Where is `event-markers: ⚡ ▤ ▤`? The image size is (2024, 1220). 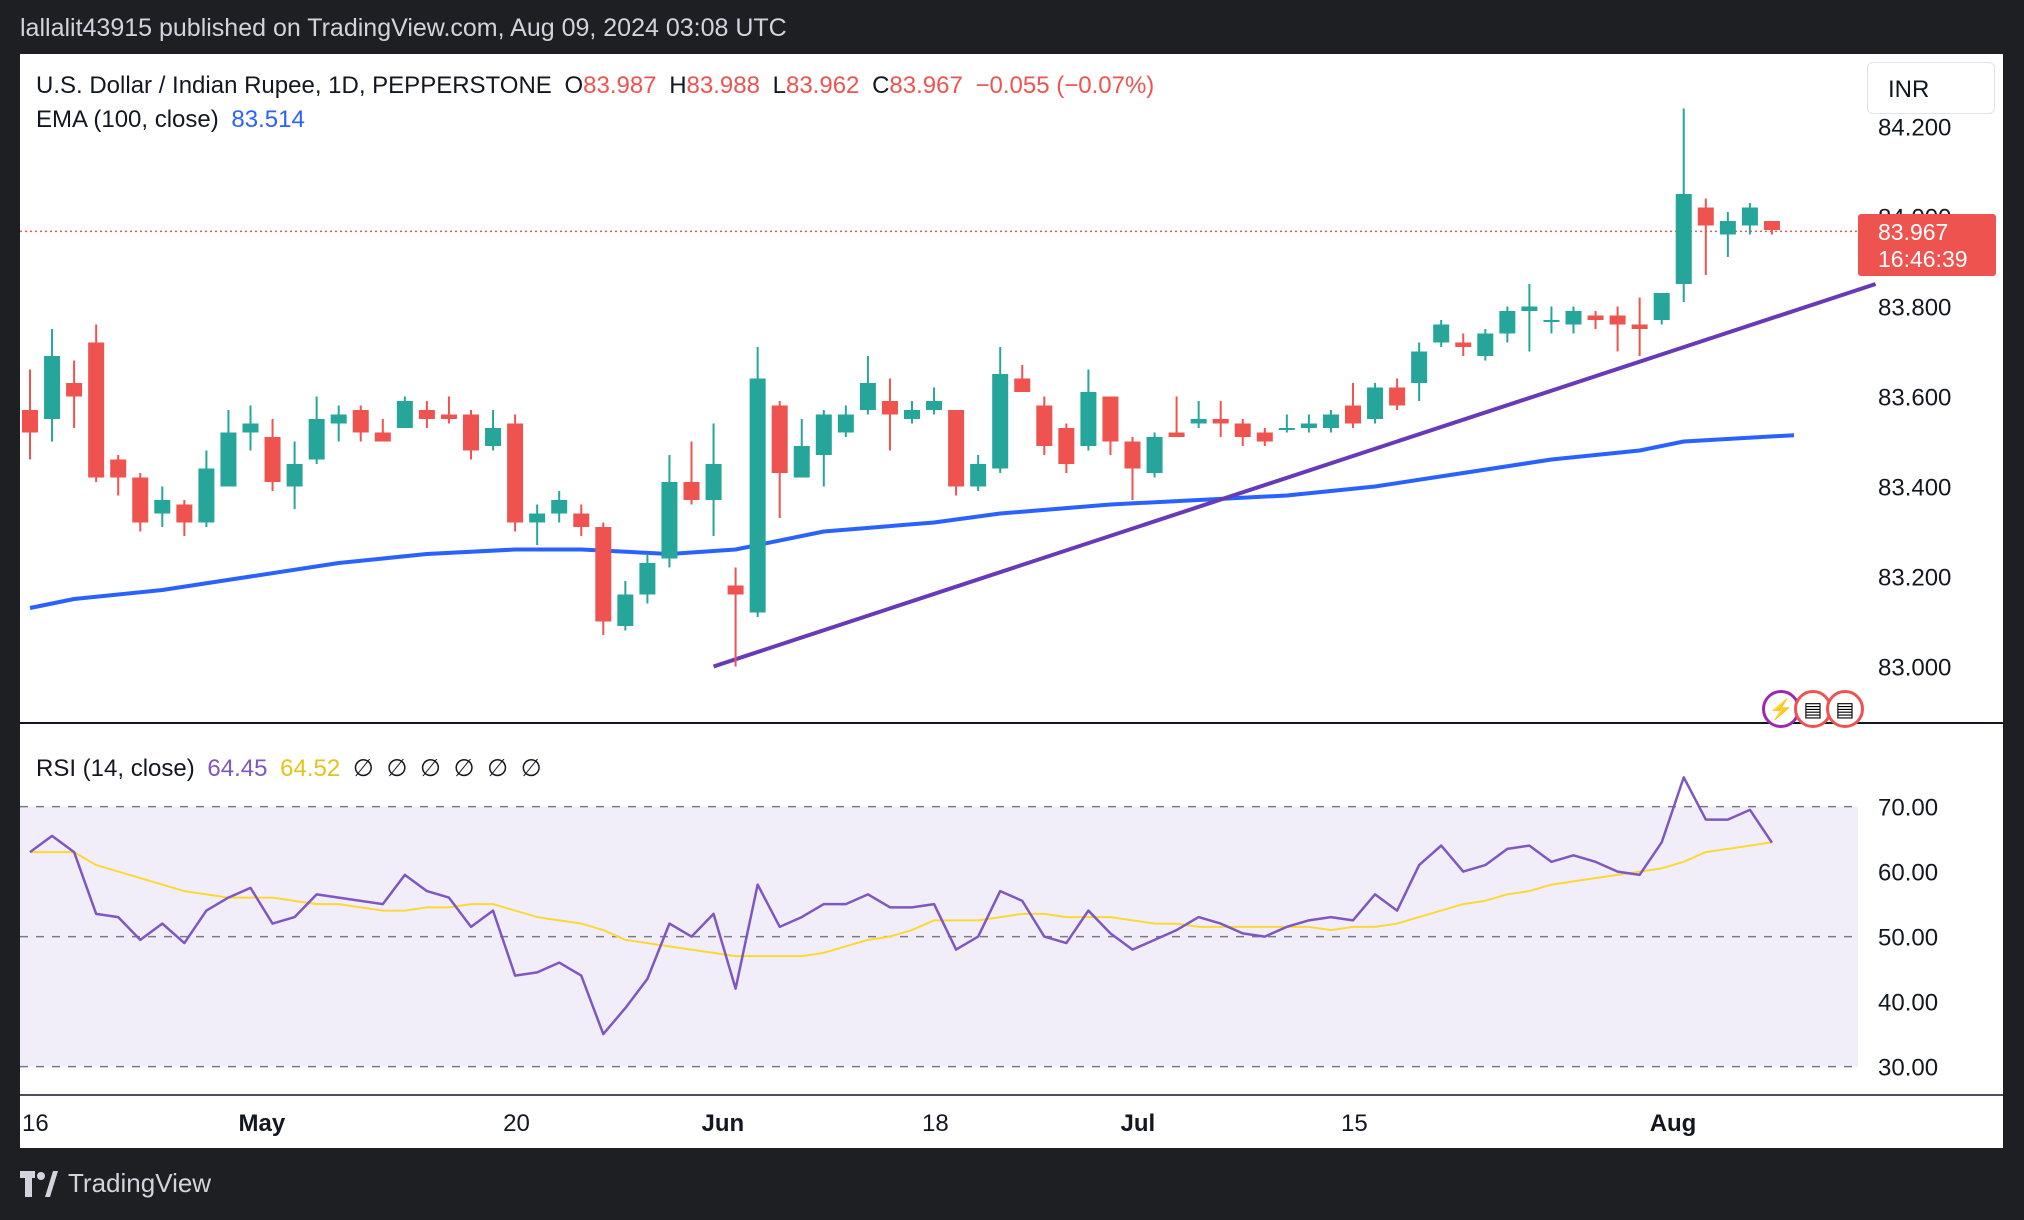
event-markers: ⚡ ▤ ▤ is located at coordinates (1813, 709).